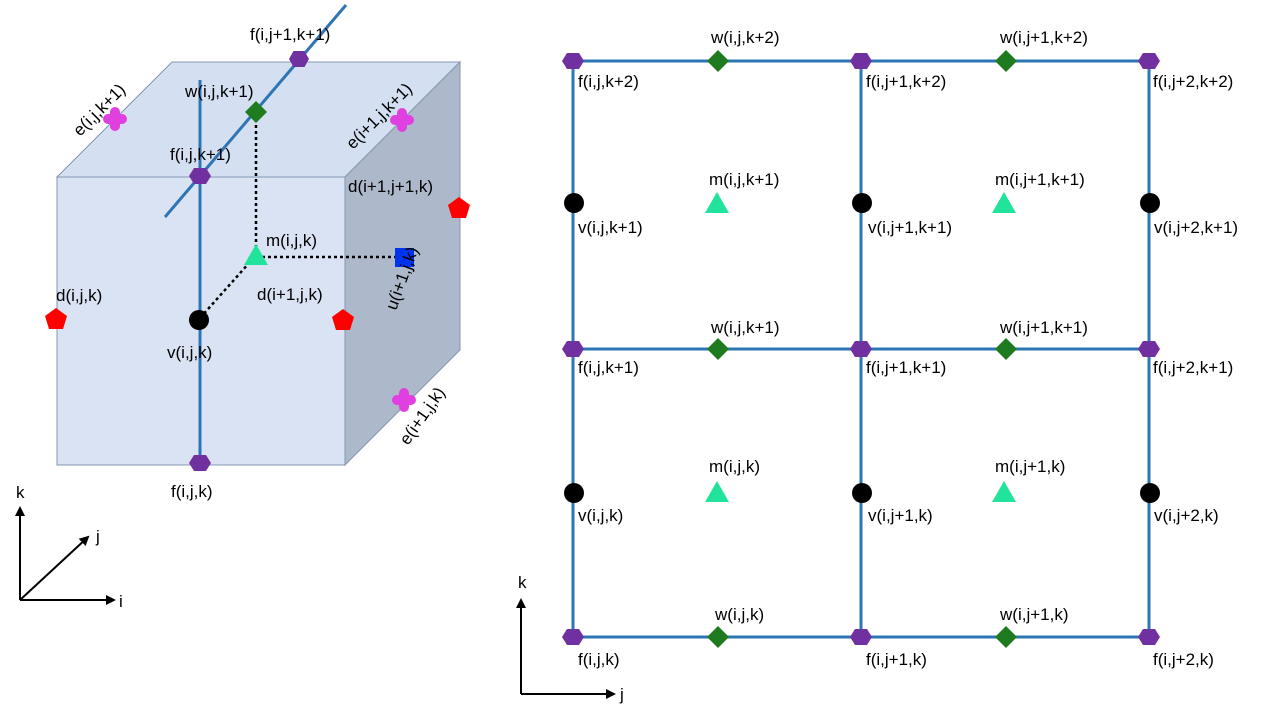 The height and width of the screenshot is (720, 1280). What do you see at coordinates (896, 659) in the screenshot?
I see `grid-label-f: f(i,j+1,k)` at bounding box center [896, 659].